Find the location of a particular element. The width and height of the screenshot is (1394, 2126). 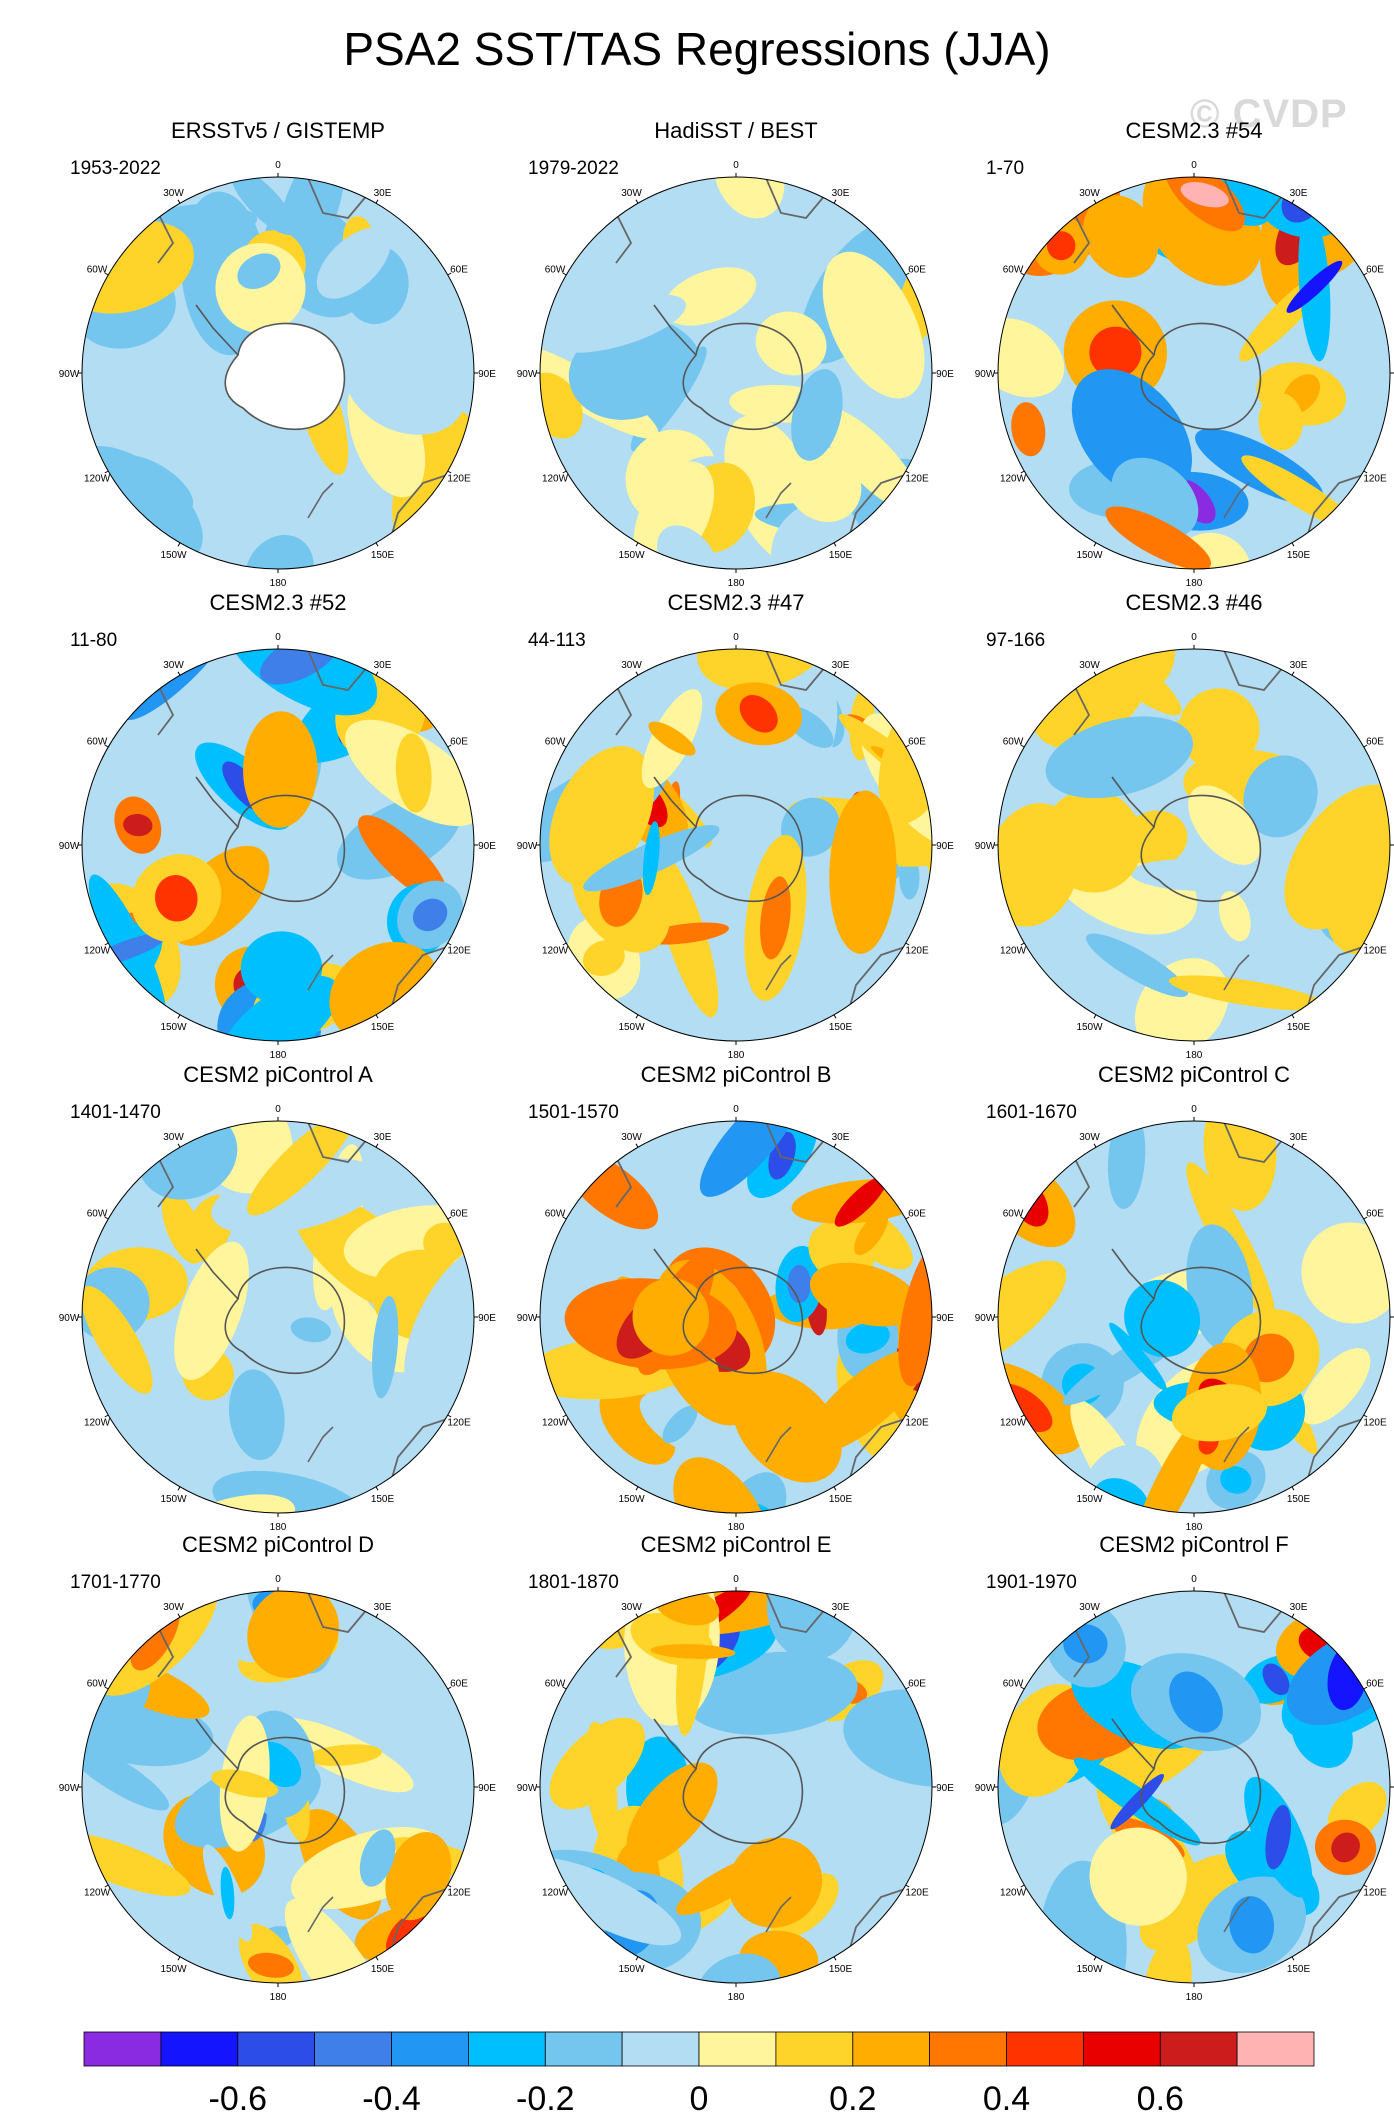

panel-years: 1-70 is located at coordinates (1005, 168).